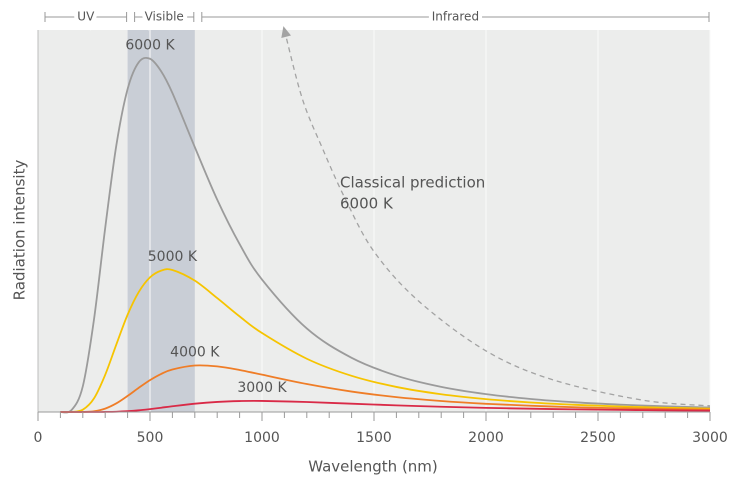 This screenshot has height=487, width=733. What do you see at coordinates (486, 438) in the screenshot?
I see `x-tick-label: 2000` at bounding box center [486, 438].